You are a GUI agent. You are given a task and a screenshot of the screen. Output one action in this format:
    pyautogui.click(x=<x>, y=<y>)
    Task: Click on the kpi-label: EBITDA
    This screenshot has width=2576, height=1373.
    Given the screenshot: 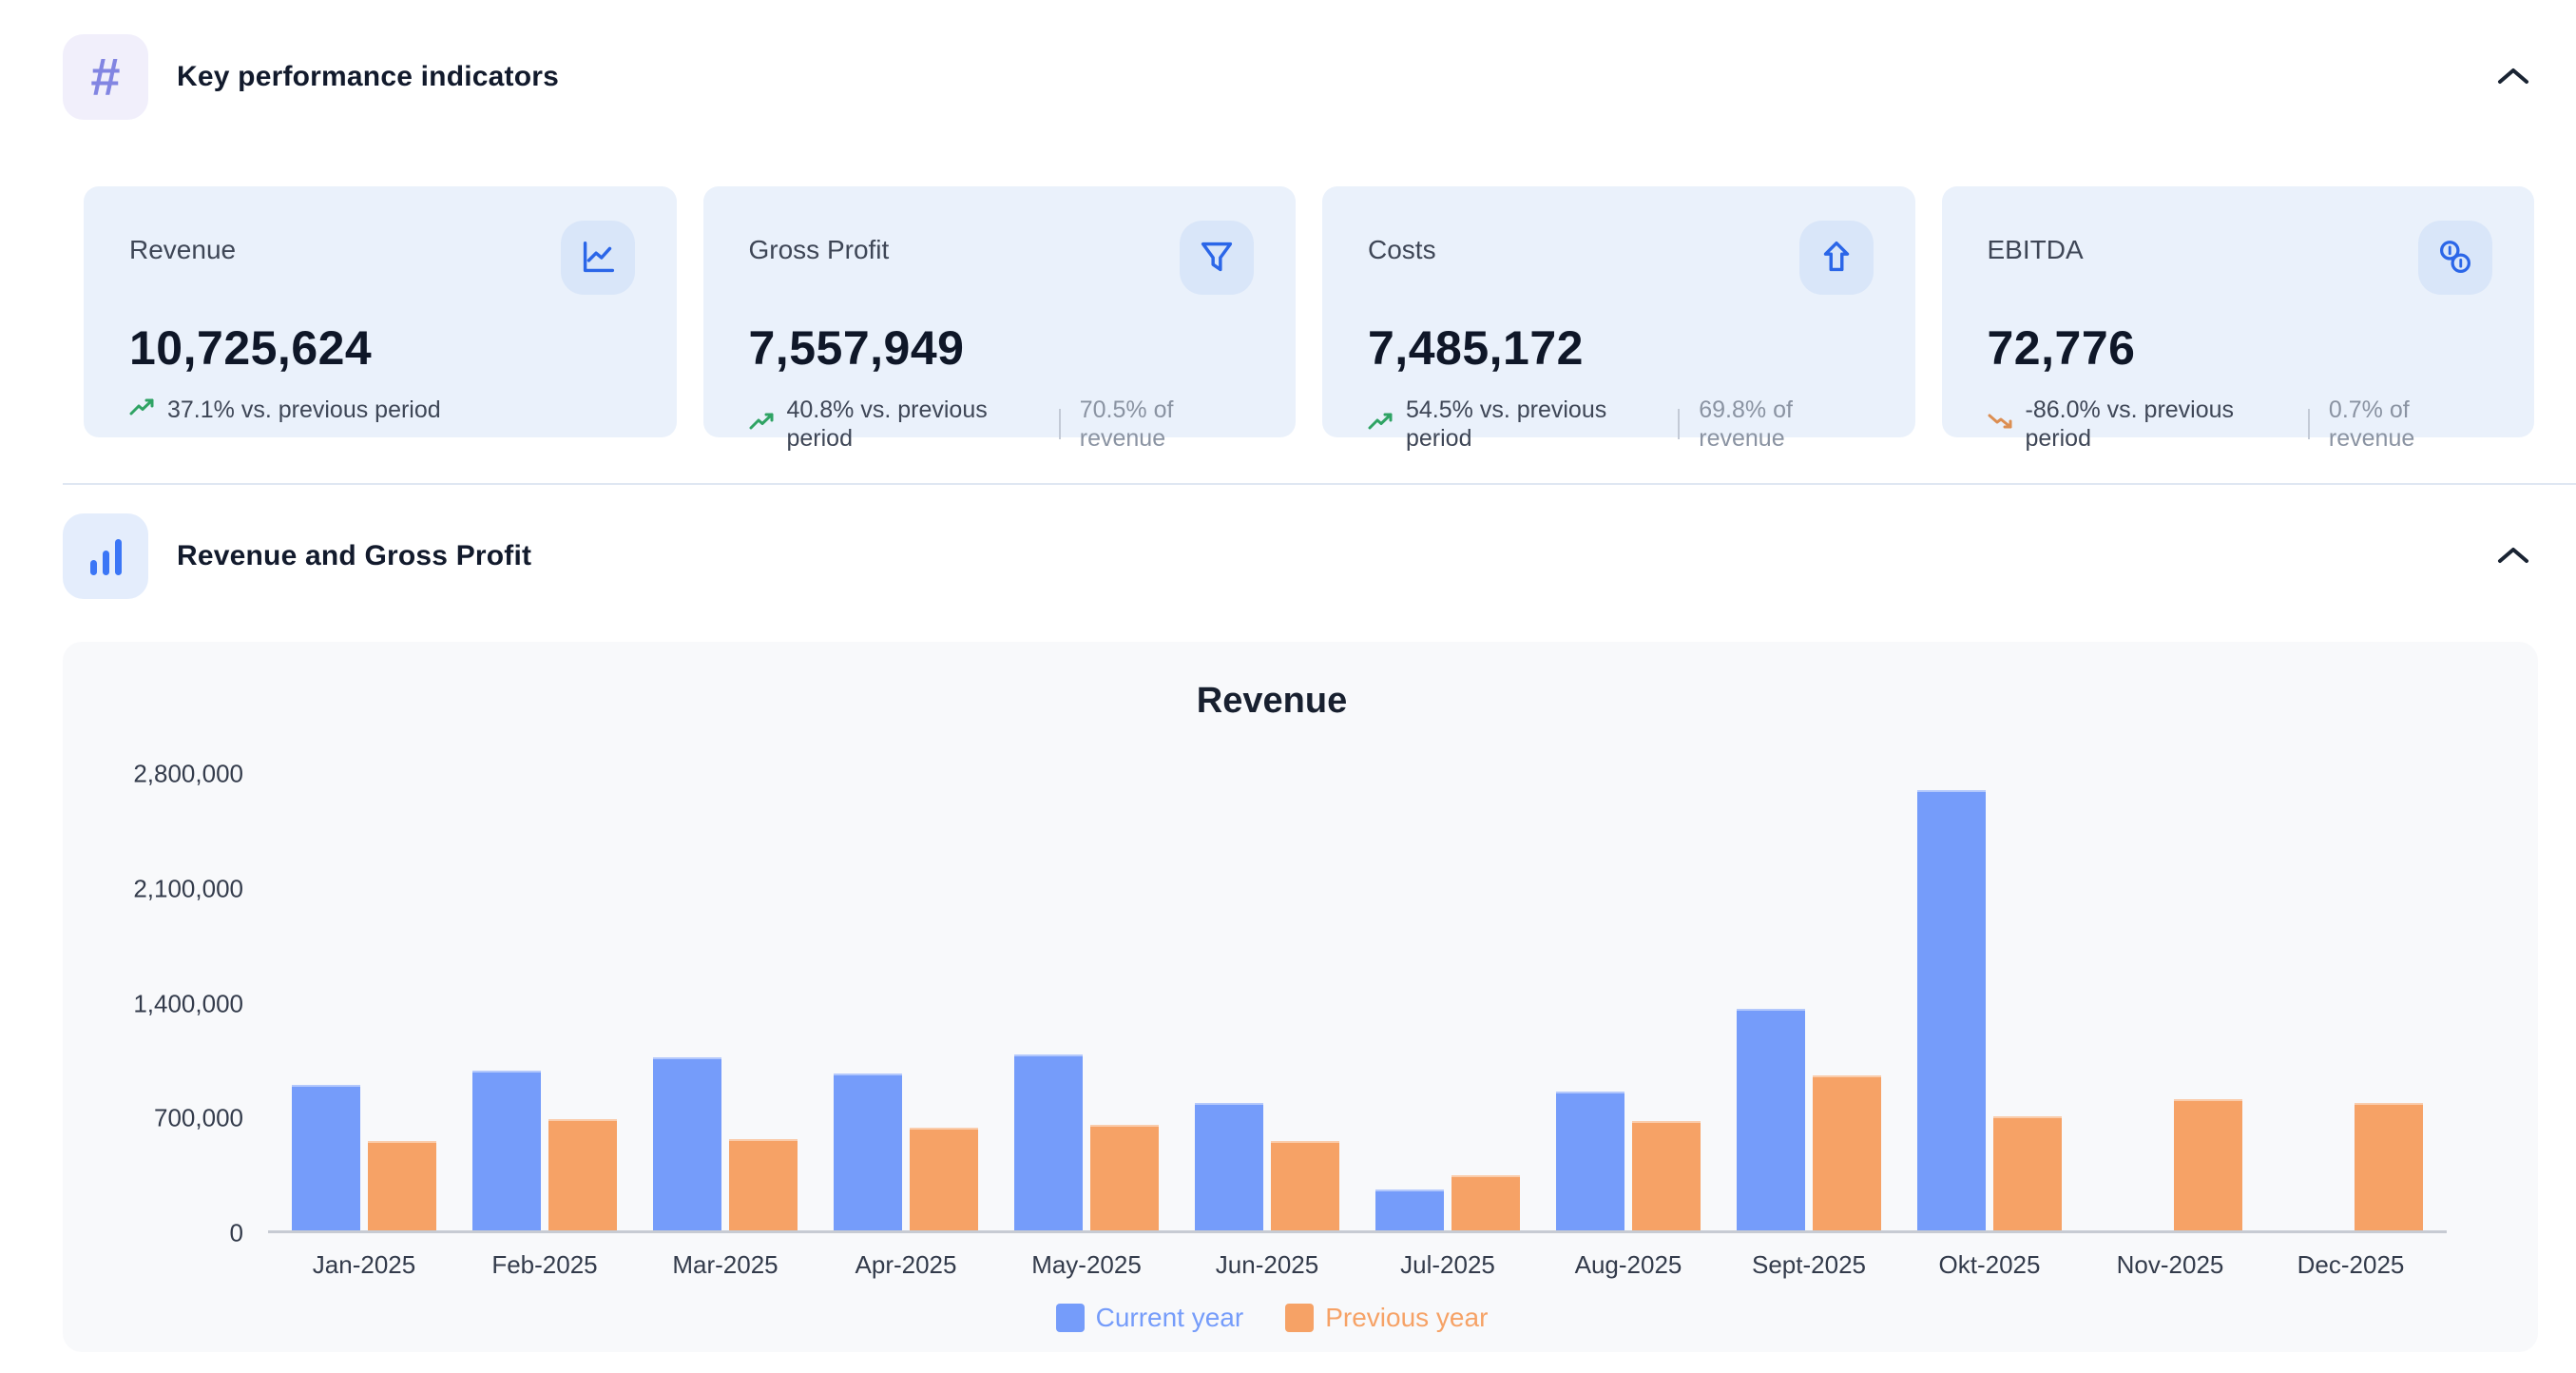 What is the action you would take?
    pyautogui.click(x=2036, y=249)
    